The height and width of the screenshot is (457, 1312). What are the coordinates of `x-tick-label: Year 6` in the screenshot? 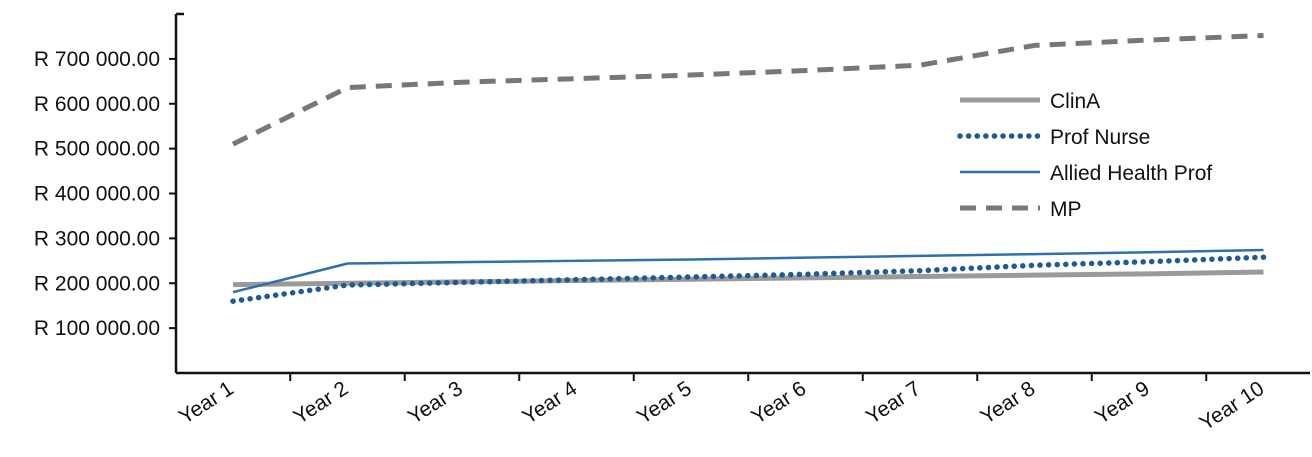 It's located at (778, 403).